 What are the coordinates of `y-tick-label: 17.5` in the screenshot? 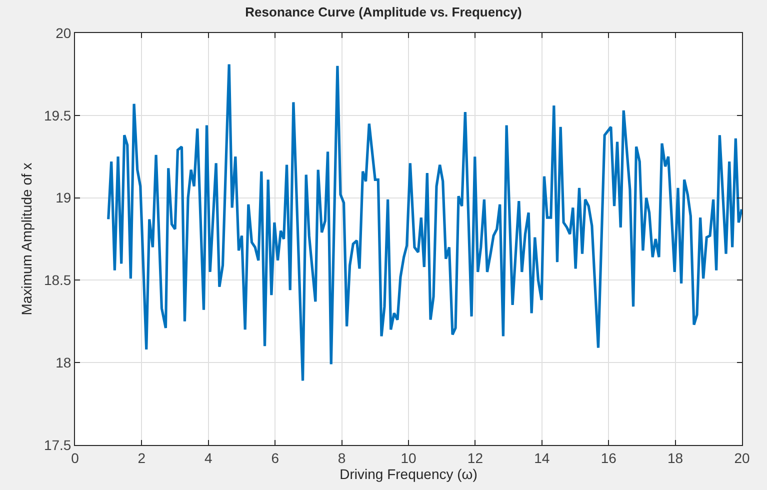 It's located at (58, 444).